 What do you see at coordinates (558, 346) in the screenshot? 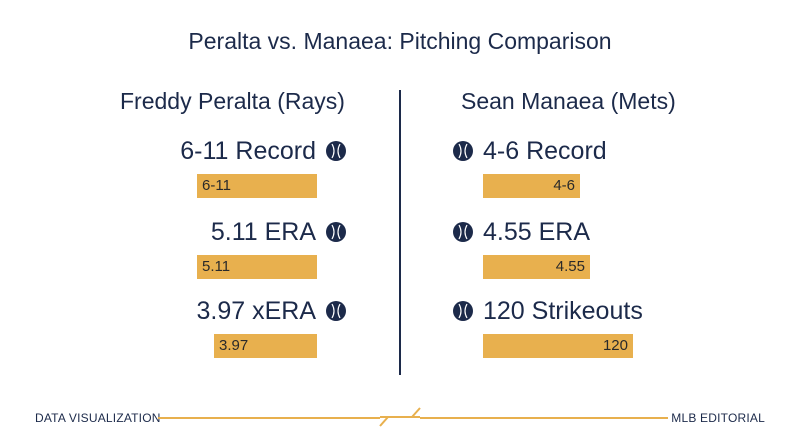
I see `stat-bar-right-strikeouts: 120` at bounding box center [558, 346].